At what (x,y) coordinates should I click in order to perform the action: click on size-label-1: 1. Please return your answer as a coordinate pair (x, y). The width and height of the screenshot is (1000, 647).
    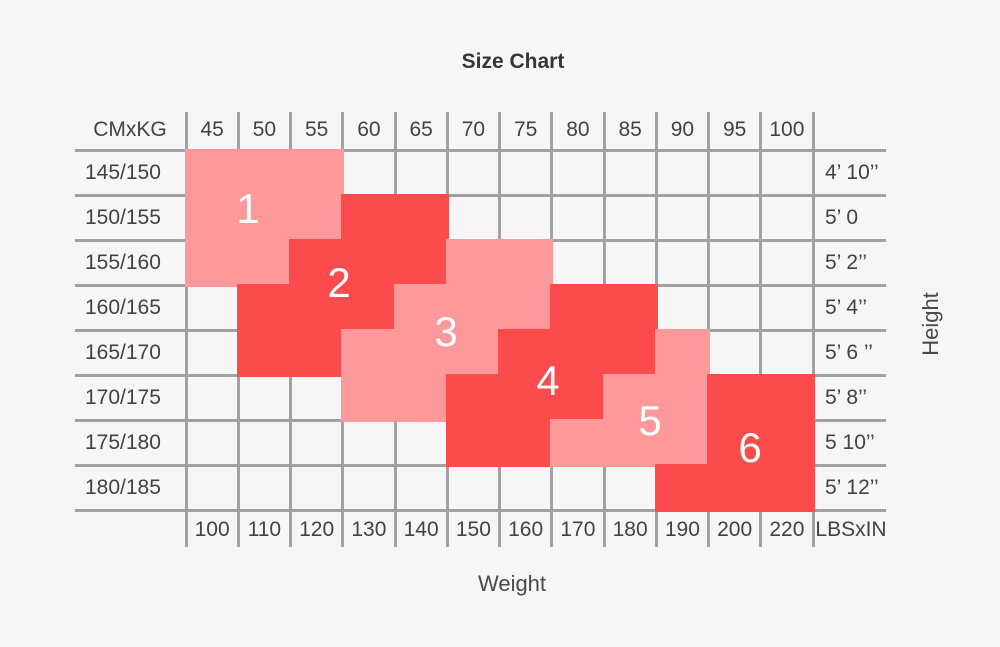
    Looking at the image, I should click on (248, 208).